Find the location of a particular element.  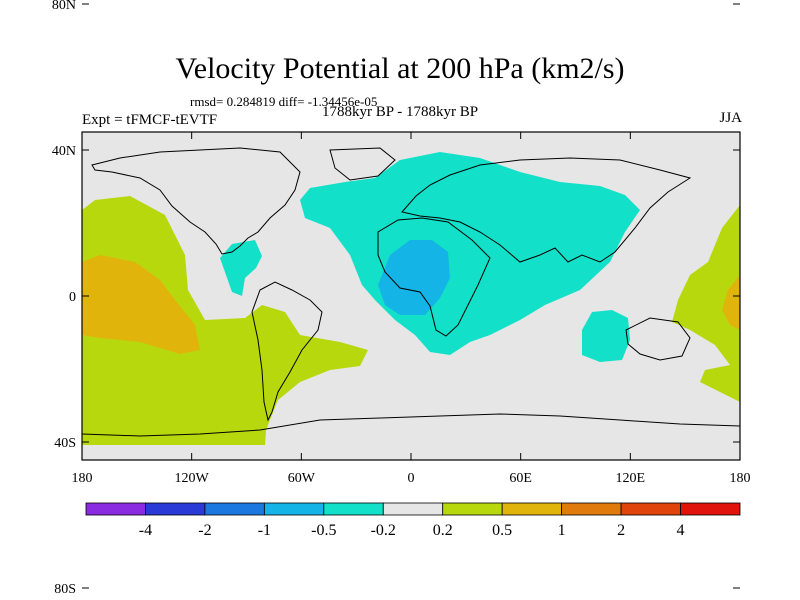

colorbar-label: 1 is located at coordinates (562, 530).